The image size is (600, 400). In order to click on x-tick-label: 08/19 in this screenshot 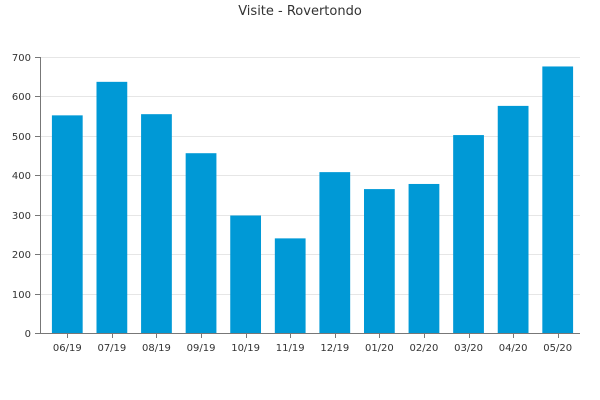, I will do `click(156, 348)`.